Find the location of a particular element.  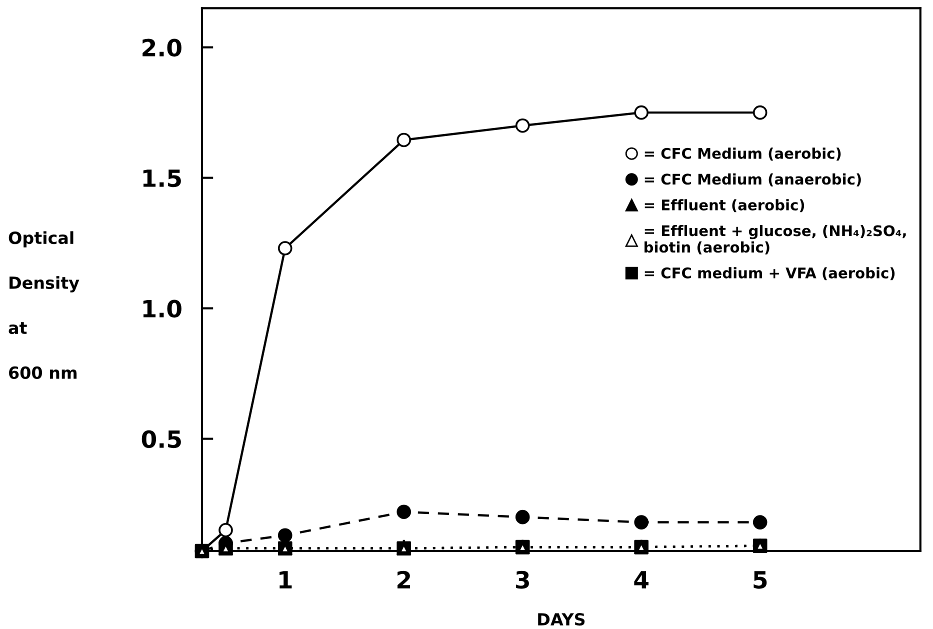

x-tick-label: 2 is located at coordinates (404, 579).